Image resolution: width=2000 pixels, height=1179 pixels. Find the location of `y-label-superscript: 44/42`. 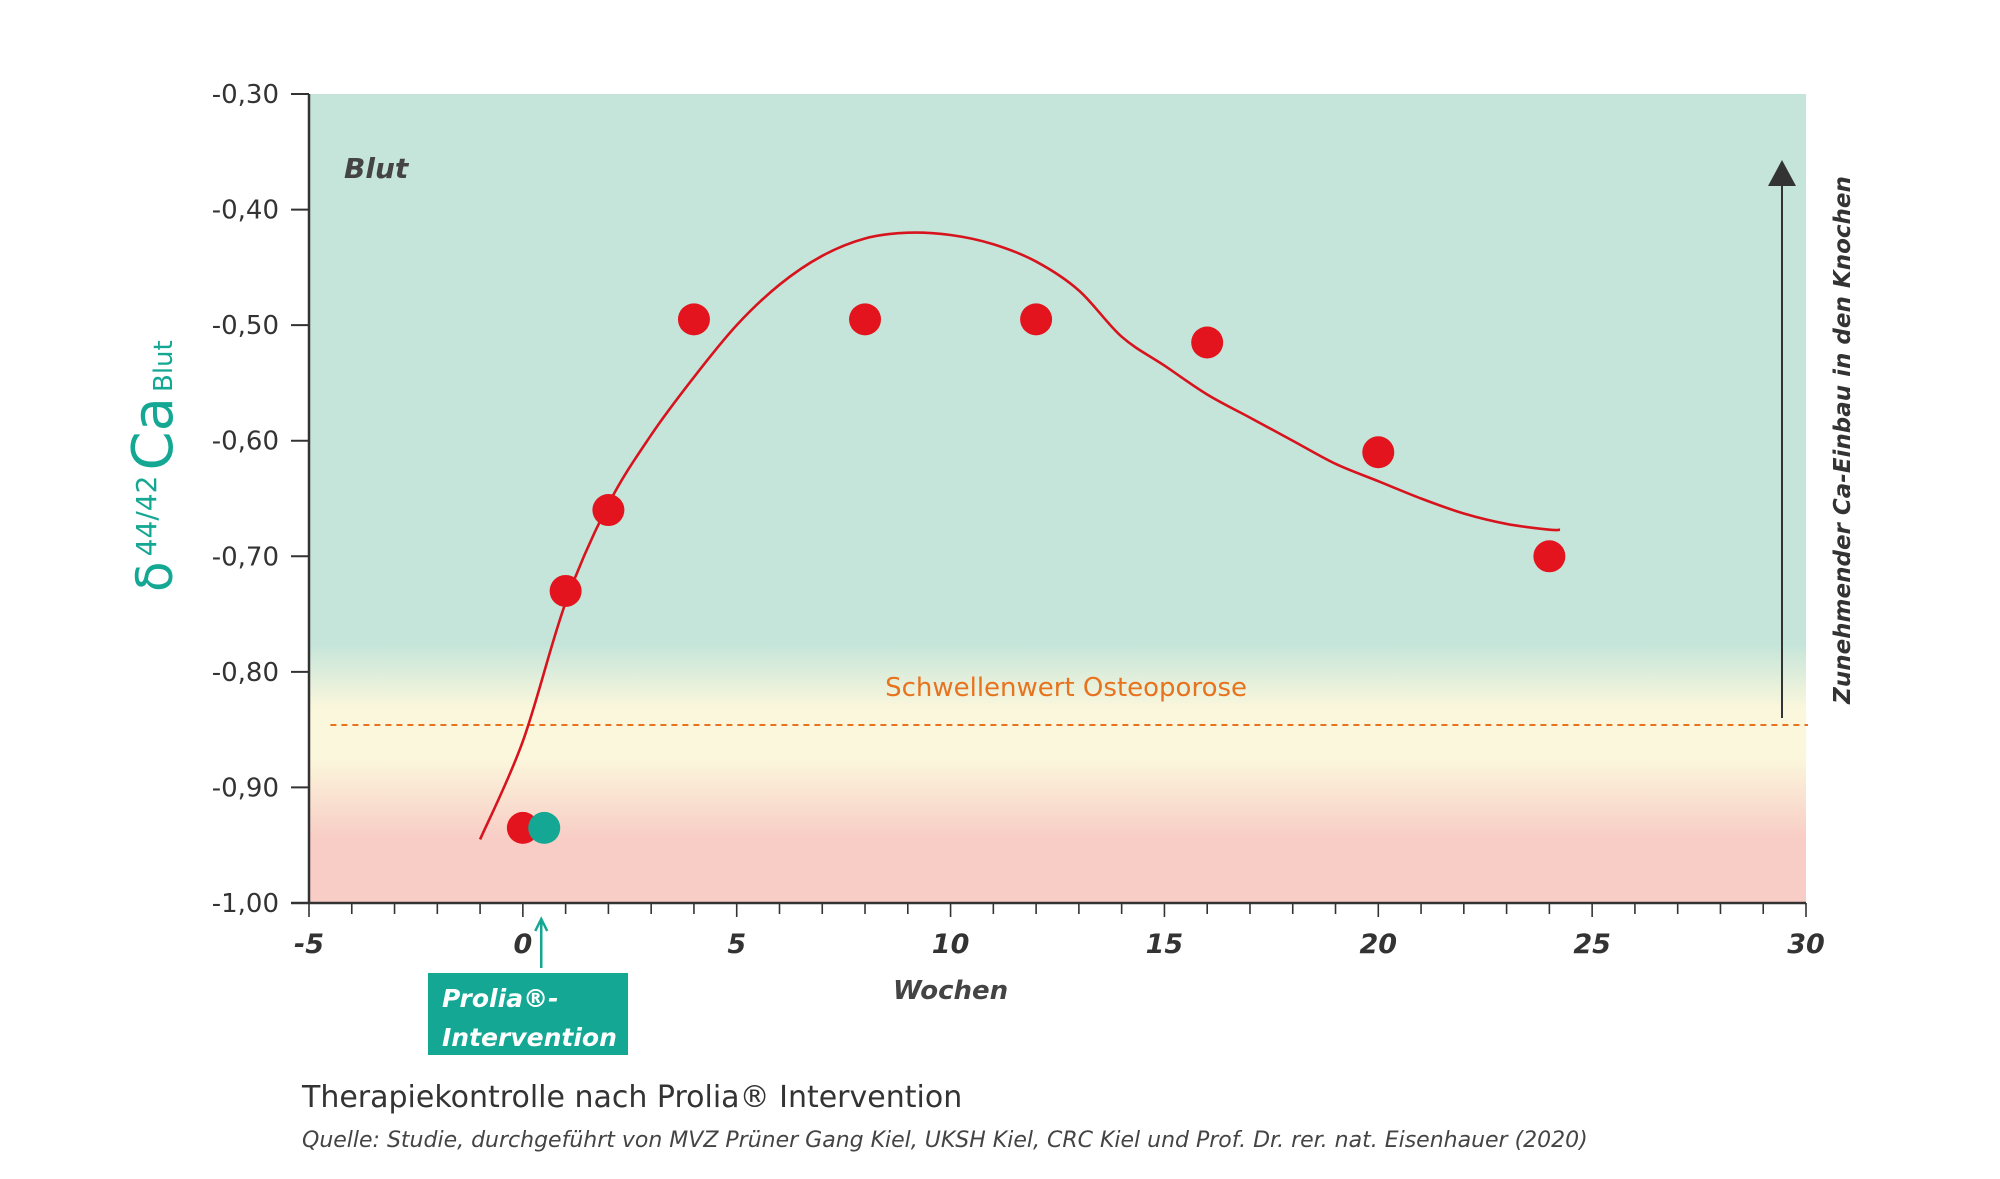

y-label-superscript: 44/42 is located at coordinates (146, 516).